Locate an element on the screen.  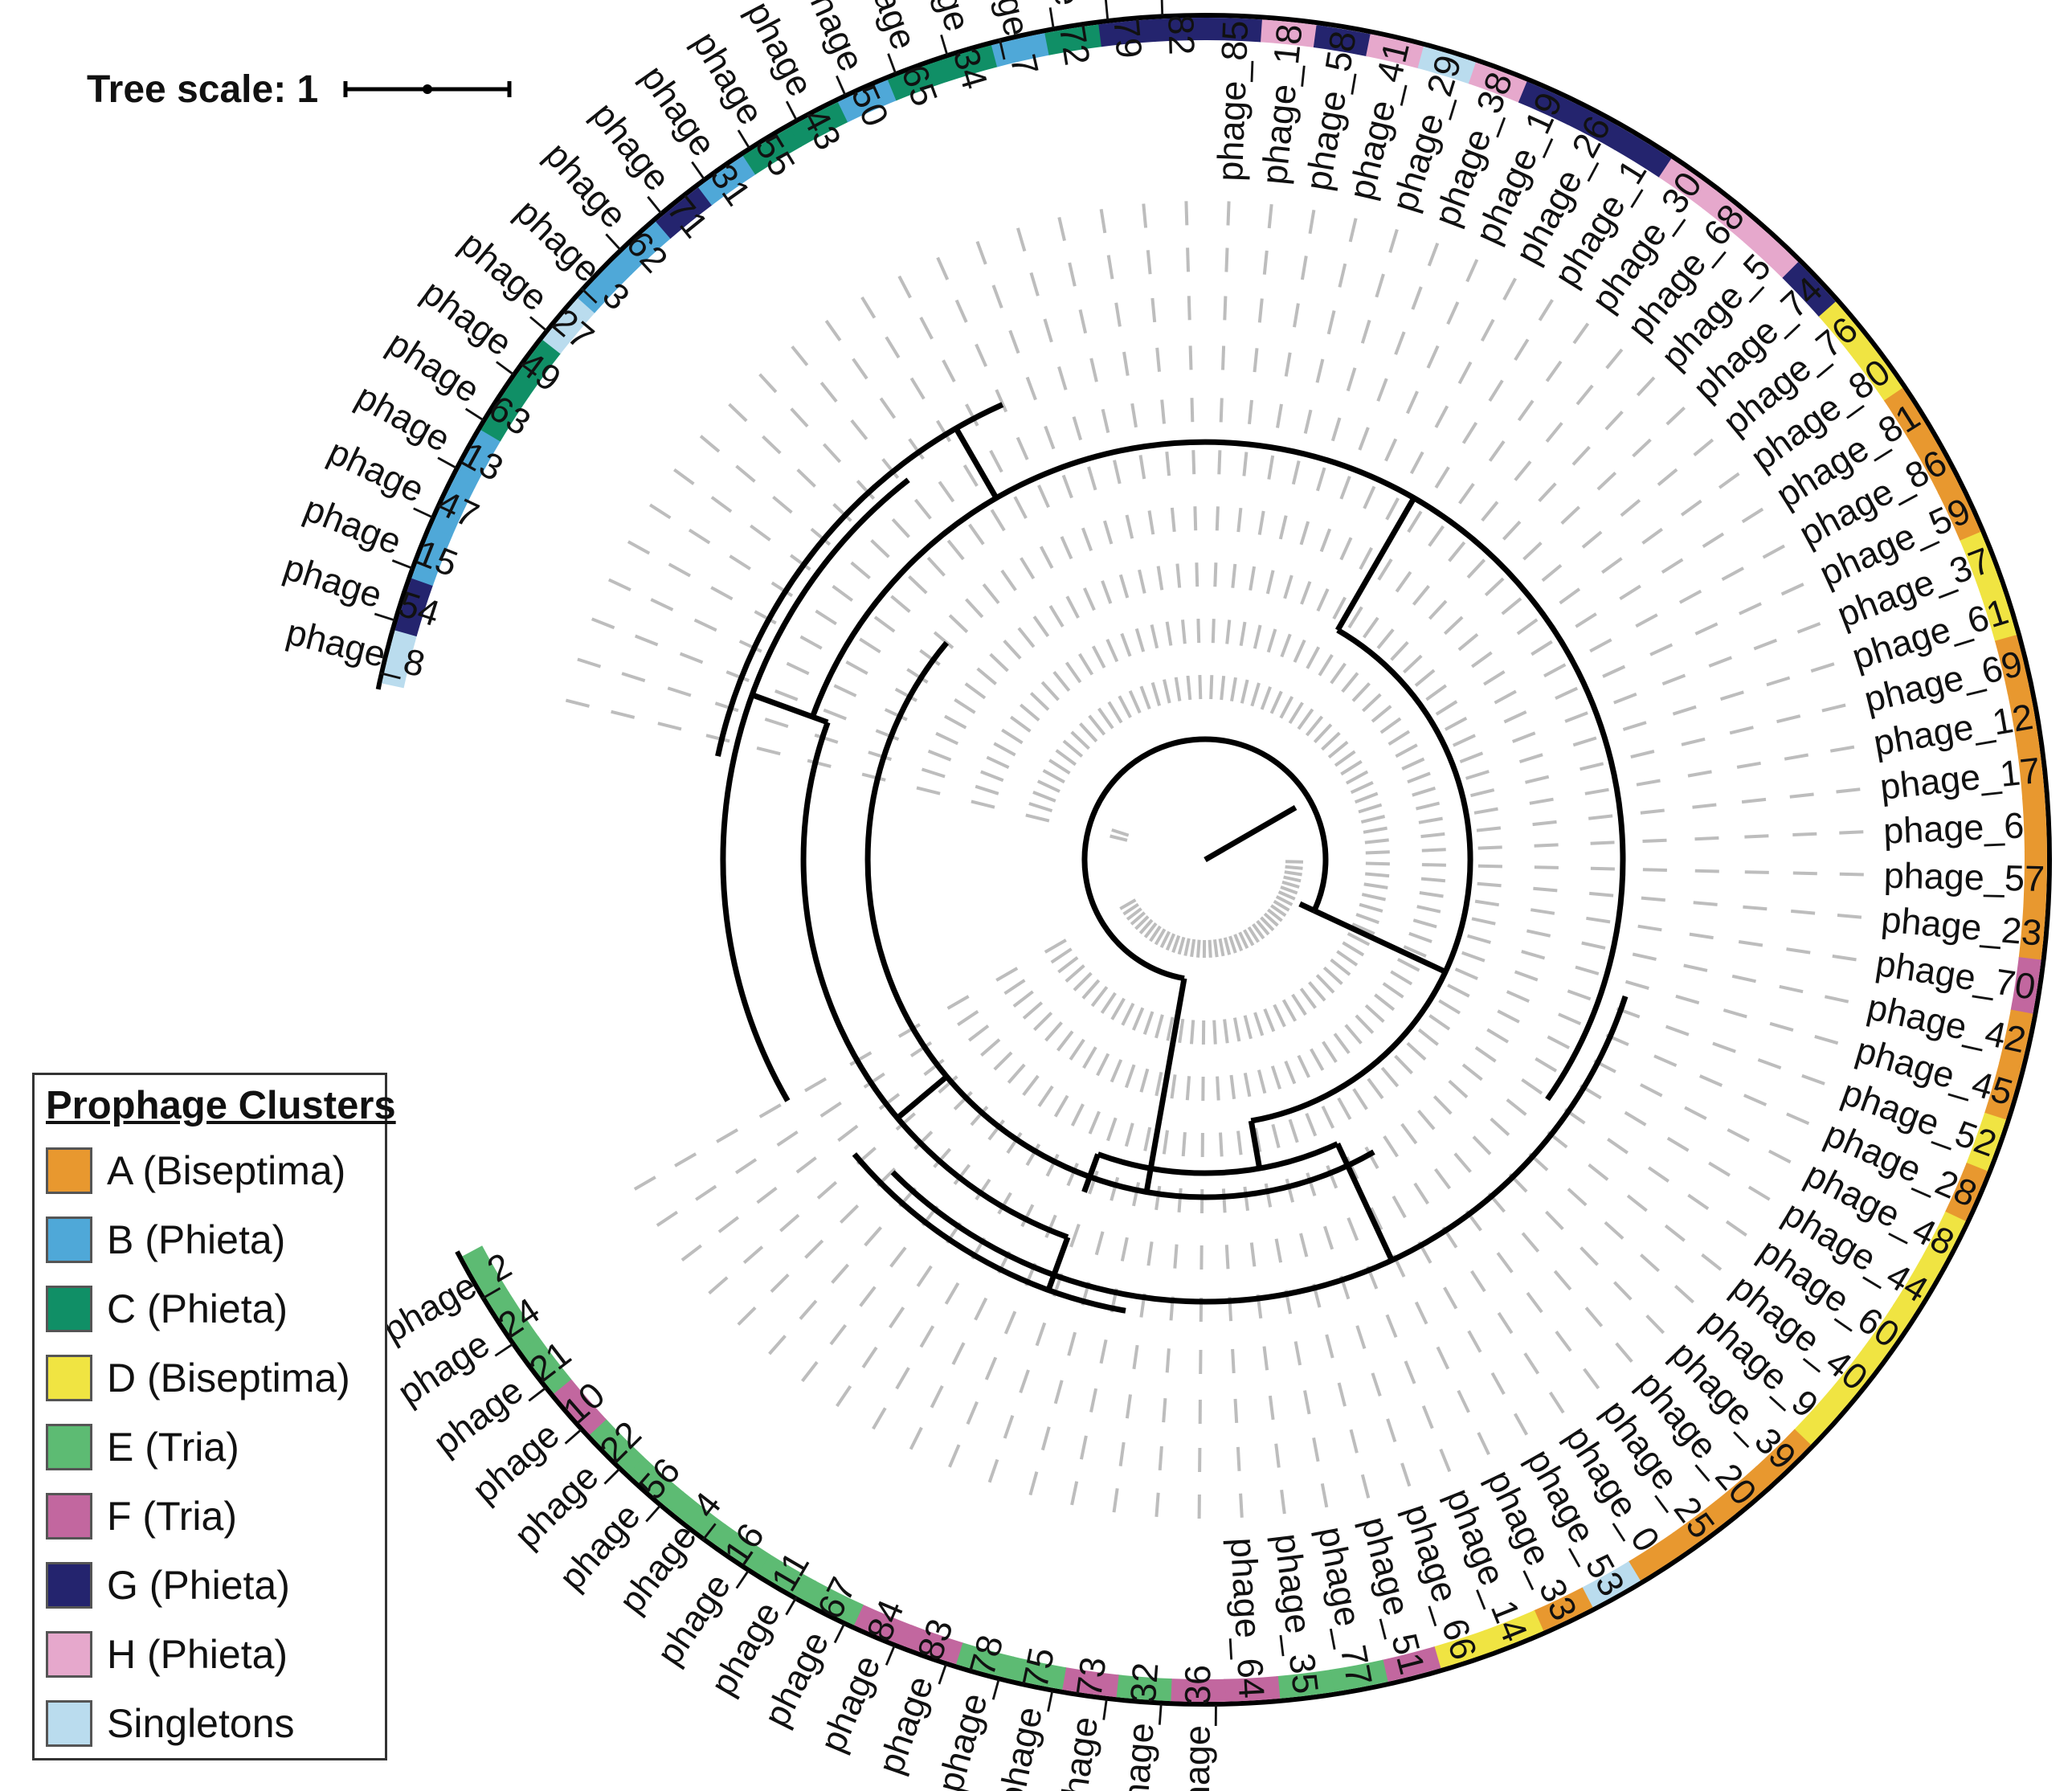
legend-swatch-g is located at coordinates (69, 1585).